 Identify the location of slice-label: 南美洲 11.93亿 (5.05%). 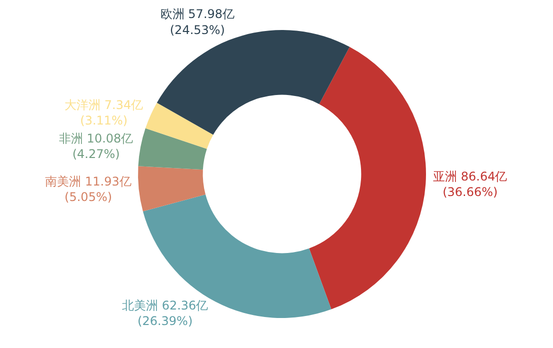
(88, 189).